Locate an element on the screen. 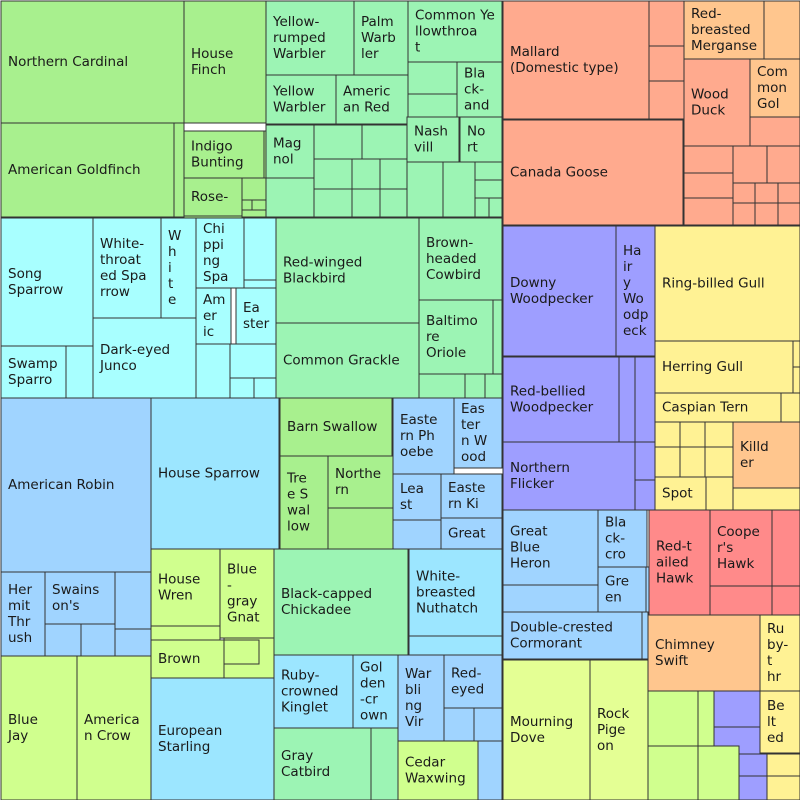 The width and height of the screenshot is (800, 800). treemap-cell: Northe rn is located at coordinates (360, 482).